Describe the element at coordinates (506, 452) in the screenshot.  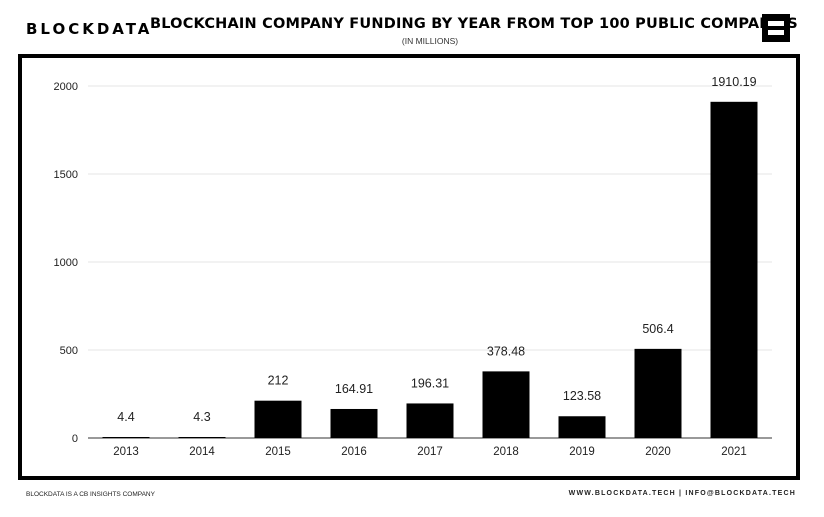
I see `x-tick-label: 2018` at that location.